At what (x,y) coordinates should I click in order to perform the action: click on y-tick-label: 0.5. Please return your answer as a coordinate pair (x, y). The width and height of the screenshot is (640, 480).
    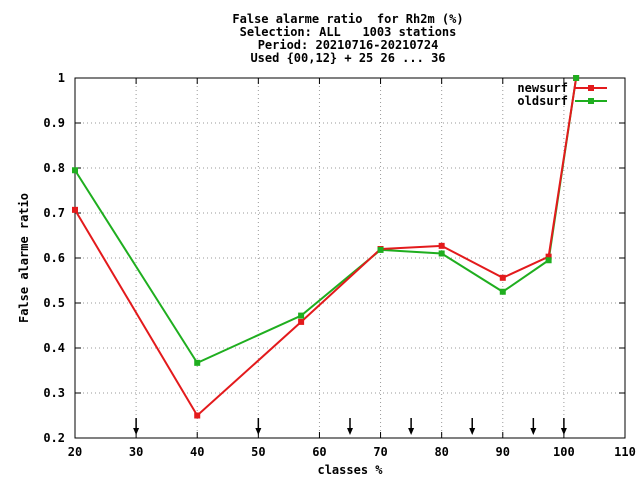
    Looking at the image, I should click on (54, 303).